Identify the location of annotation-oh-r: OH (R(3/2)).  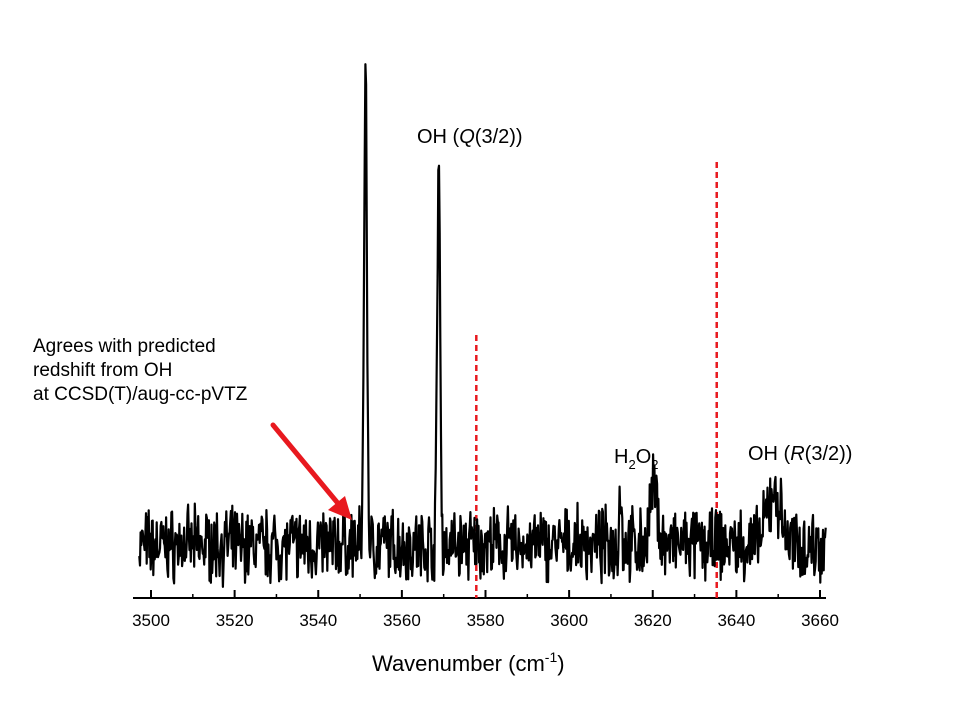
(800, 454).